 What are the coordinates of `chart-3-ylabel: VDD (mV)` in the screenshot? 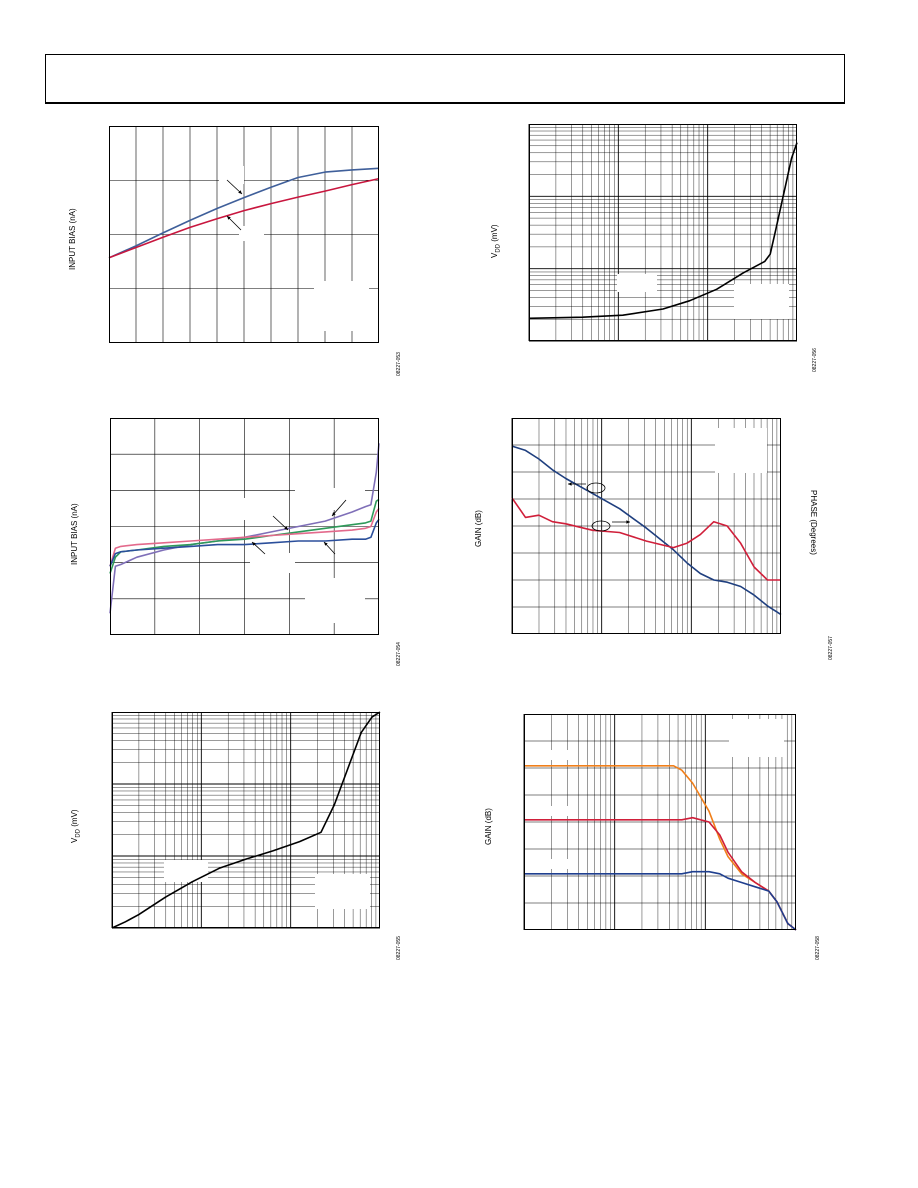 It's located at (76, 826).